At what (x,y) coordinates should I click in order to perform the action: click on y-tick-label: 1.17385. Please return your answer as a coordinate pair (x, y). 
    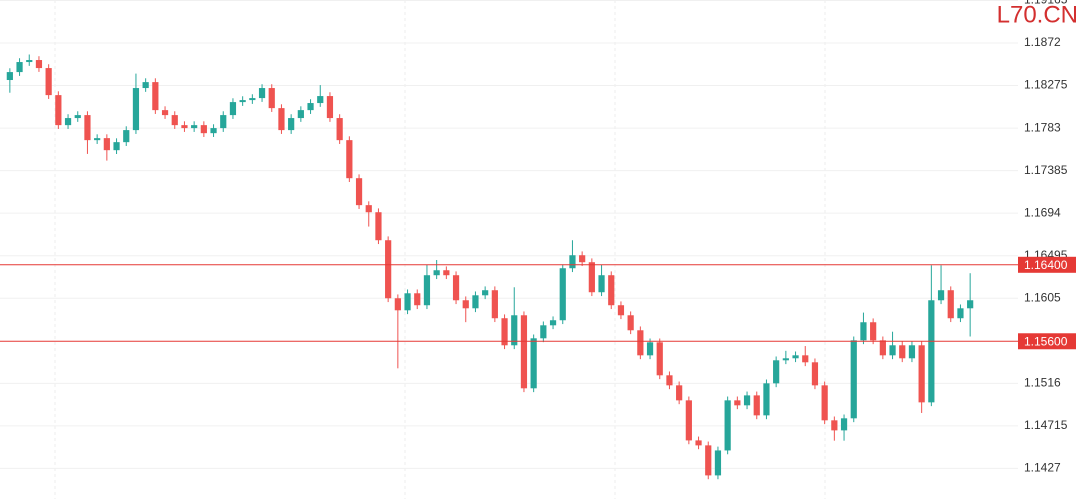
    Looking at the image, I should click on (1046, 170).